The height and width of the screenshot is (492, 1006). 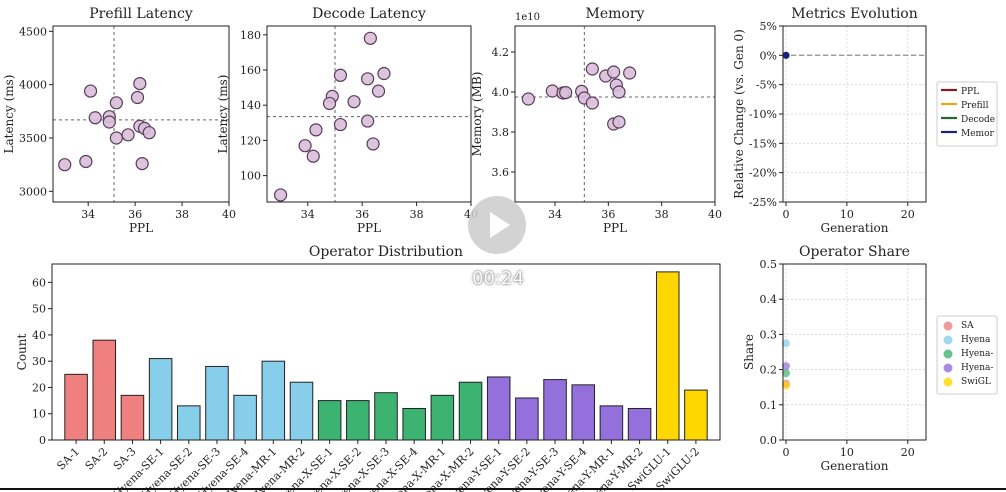 I want to click on y-tick-label: -15%, so click(x=763, y=143).